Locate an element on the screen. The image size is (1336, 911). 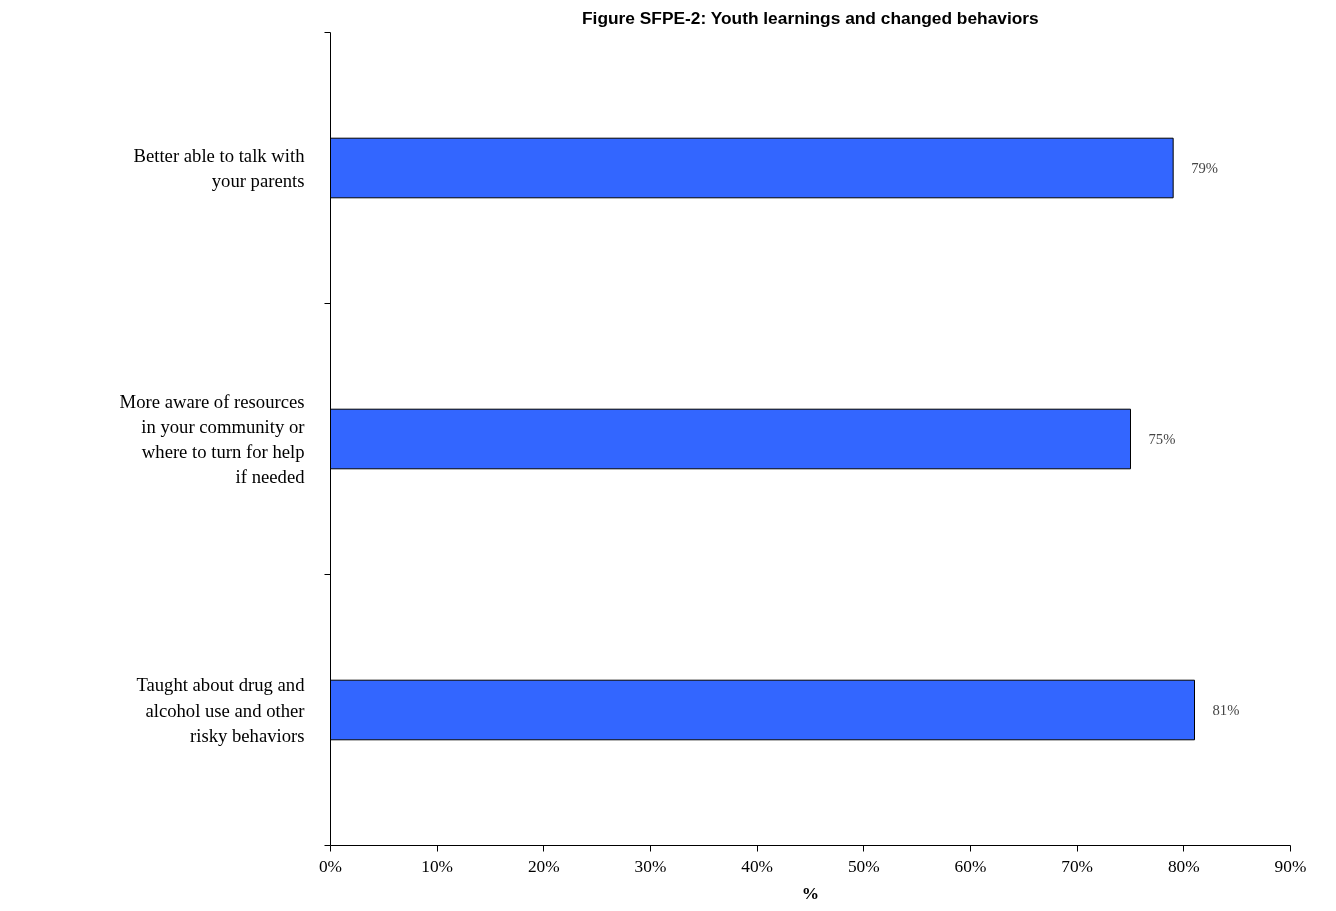
x-tick-label: 90% is located at coordinates (1290, 866).